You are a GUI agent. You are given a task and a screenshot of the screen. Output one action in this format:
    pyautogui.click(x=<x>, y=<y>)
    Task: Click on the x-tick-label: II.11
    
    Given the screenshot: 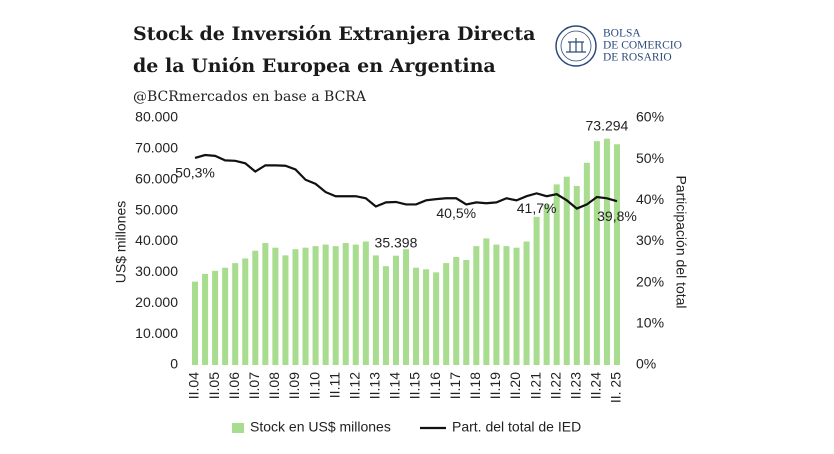 What is the action you would take?
    pyautogui.click(x=334, y=385)
    